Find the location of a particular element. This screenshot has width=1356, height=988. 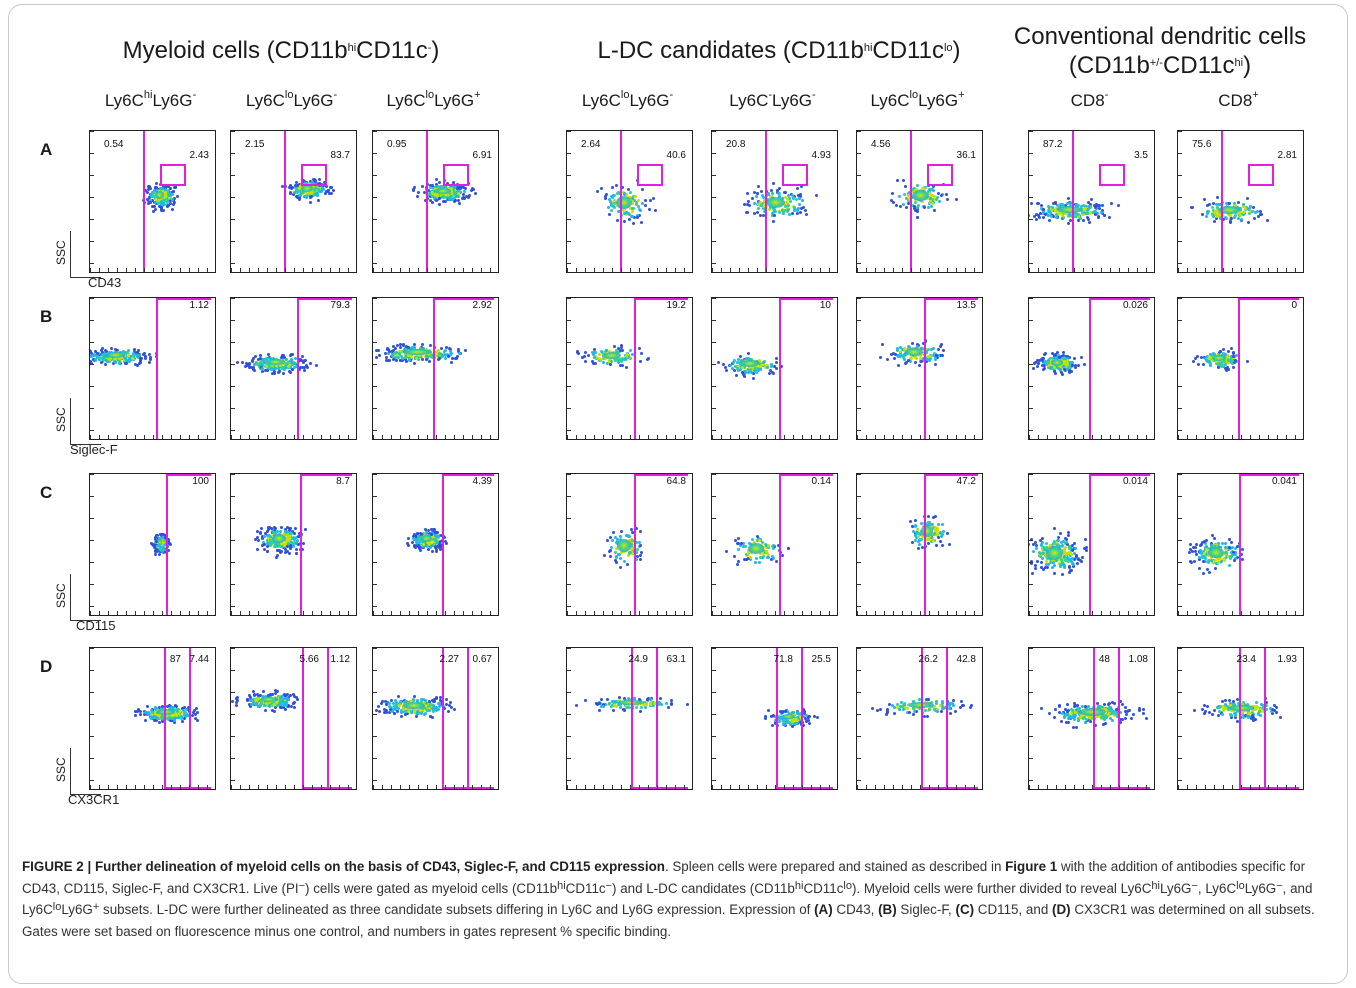

gate-percentage: 83.7 is located at coordinates (340, 155).